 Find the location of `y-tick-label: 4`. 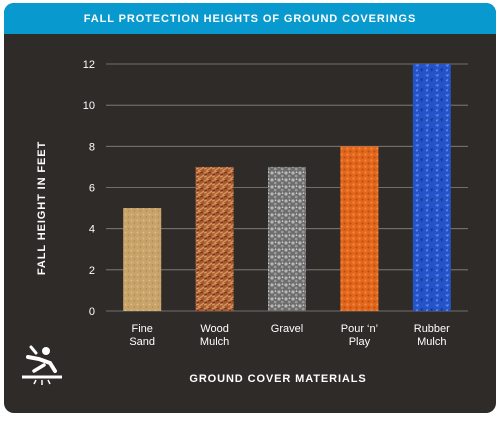

y-tick-label: 4 is located at coordinates (92, 230).